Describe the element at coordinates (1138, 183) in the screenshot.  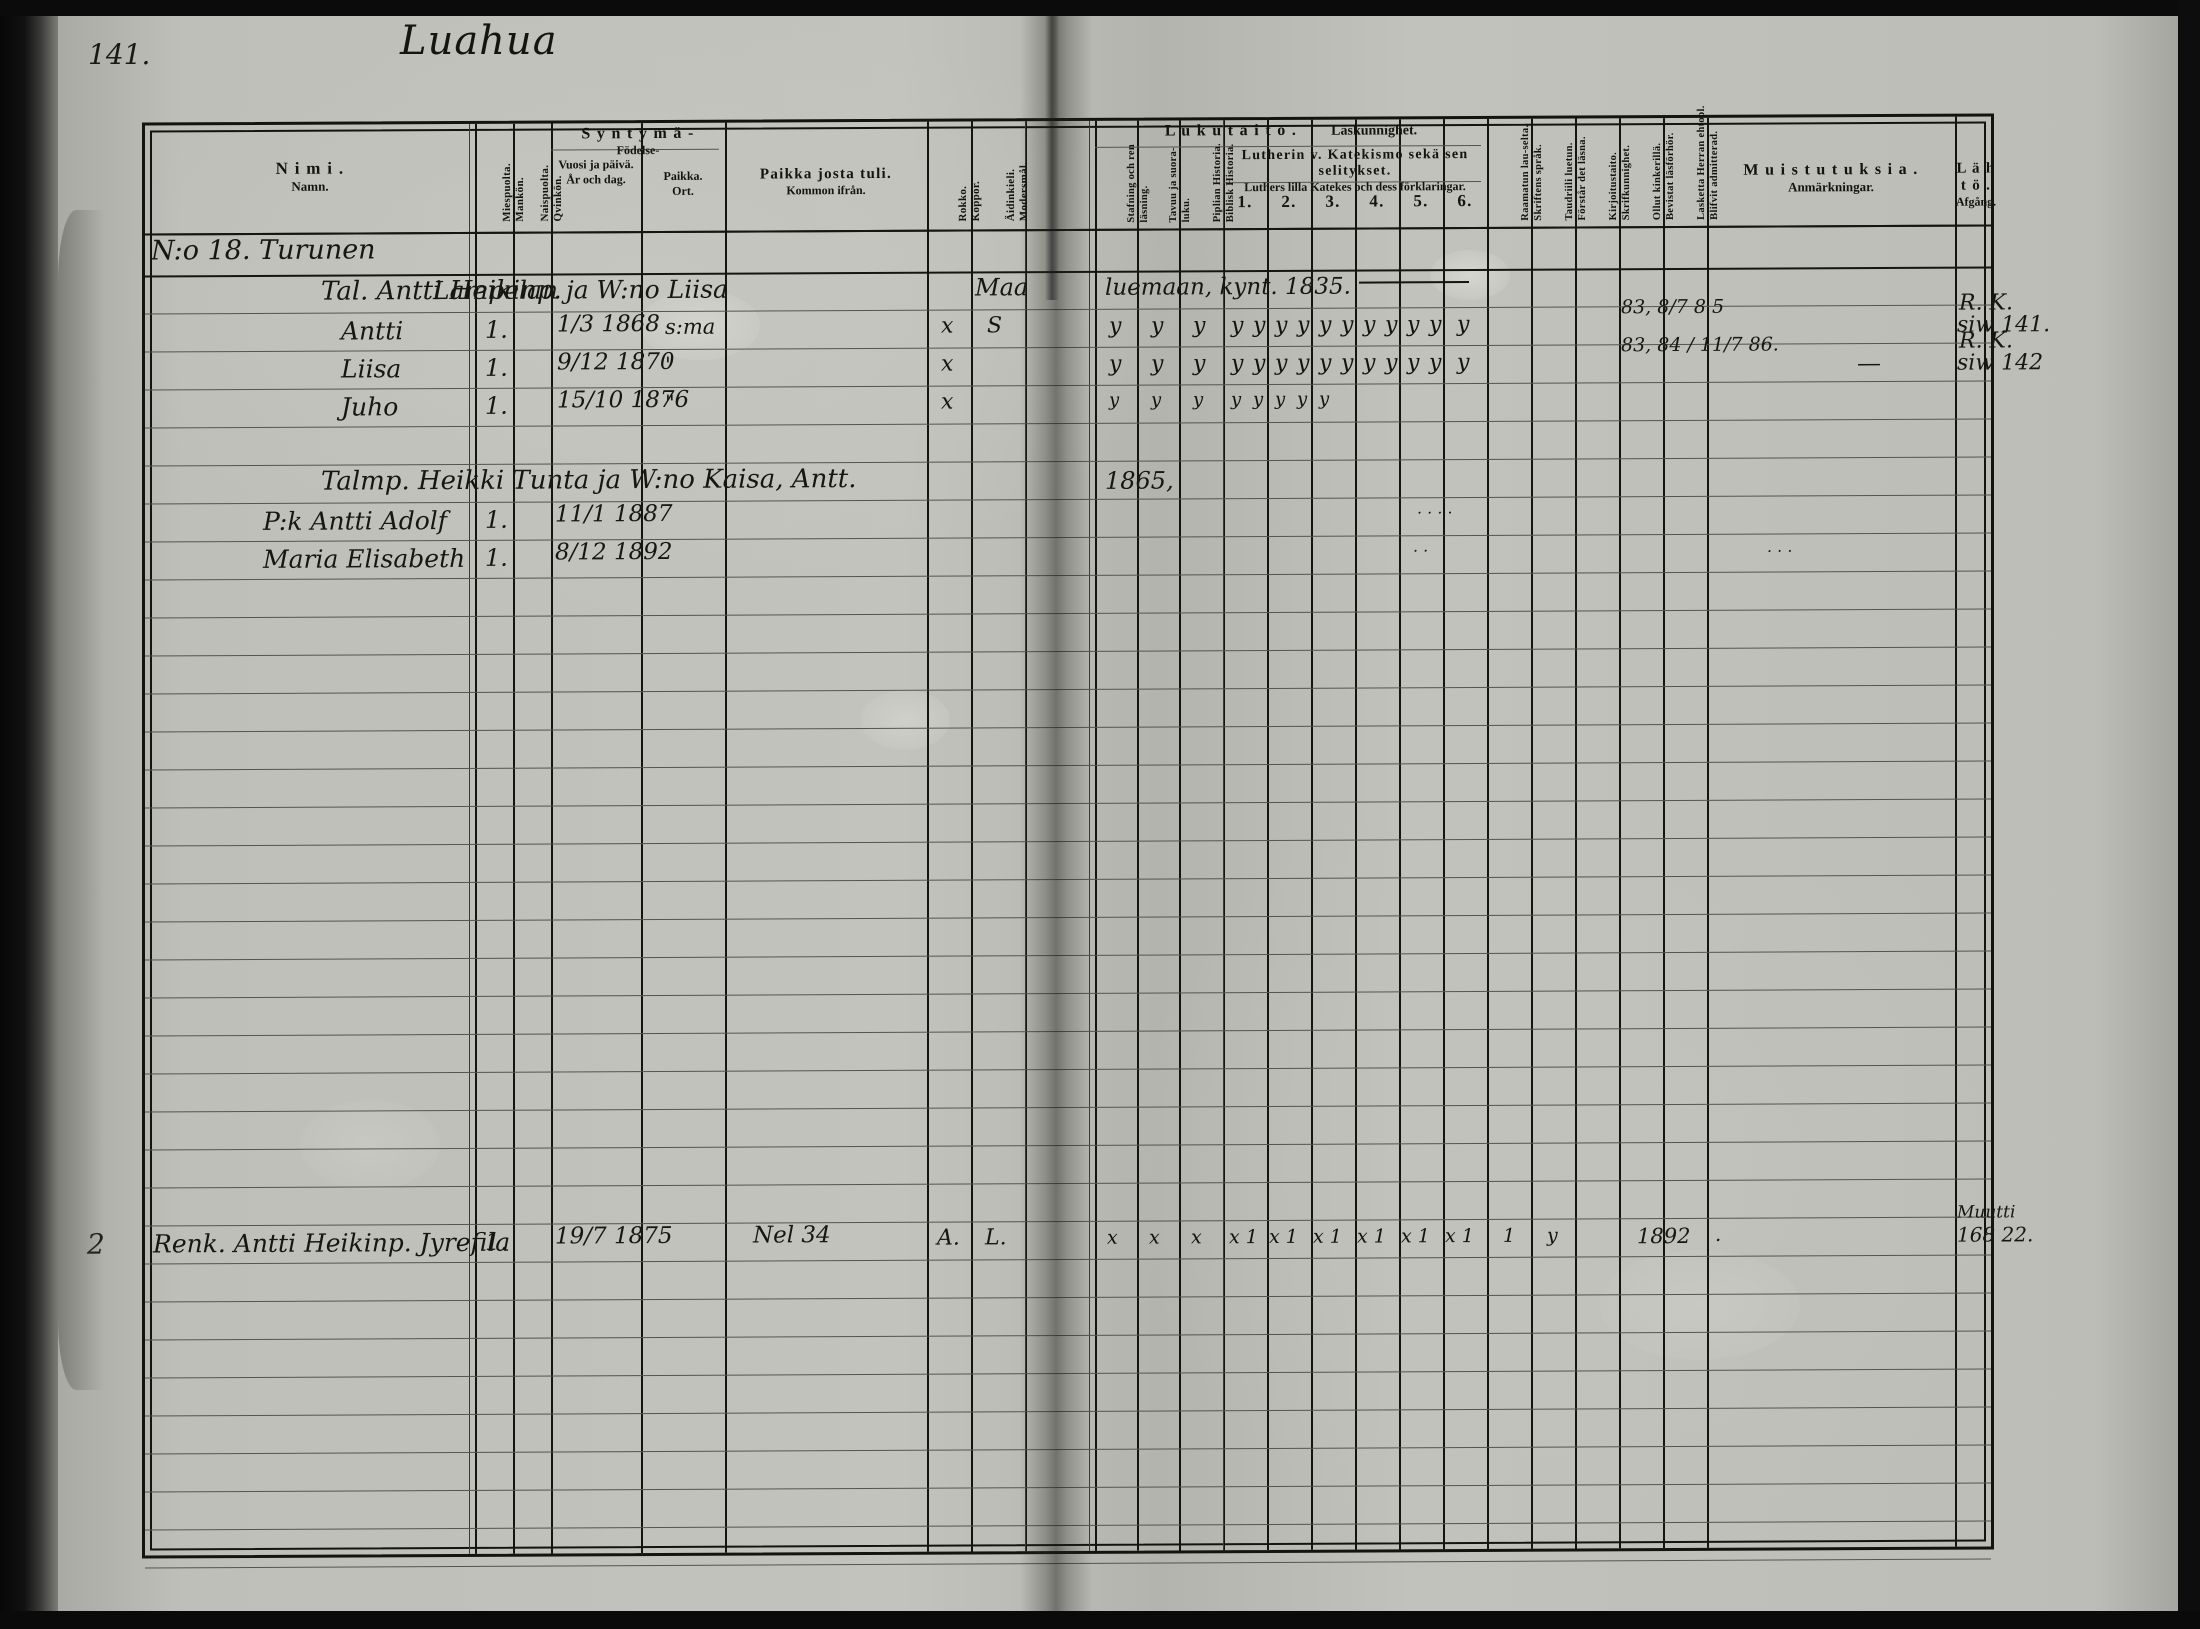
I see `header-spelling: Stafning och ren läsning.` at that location.